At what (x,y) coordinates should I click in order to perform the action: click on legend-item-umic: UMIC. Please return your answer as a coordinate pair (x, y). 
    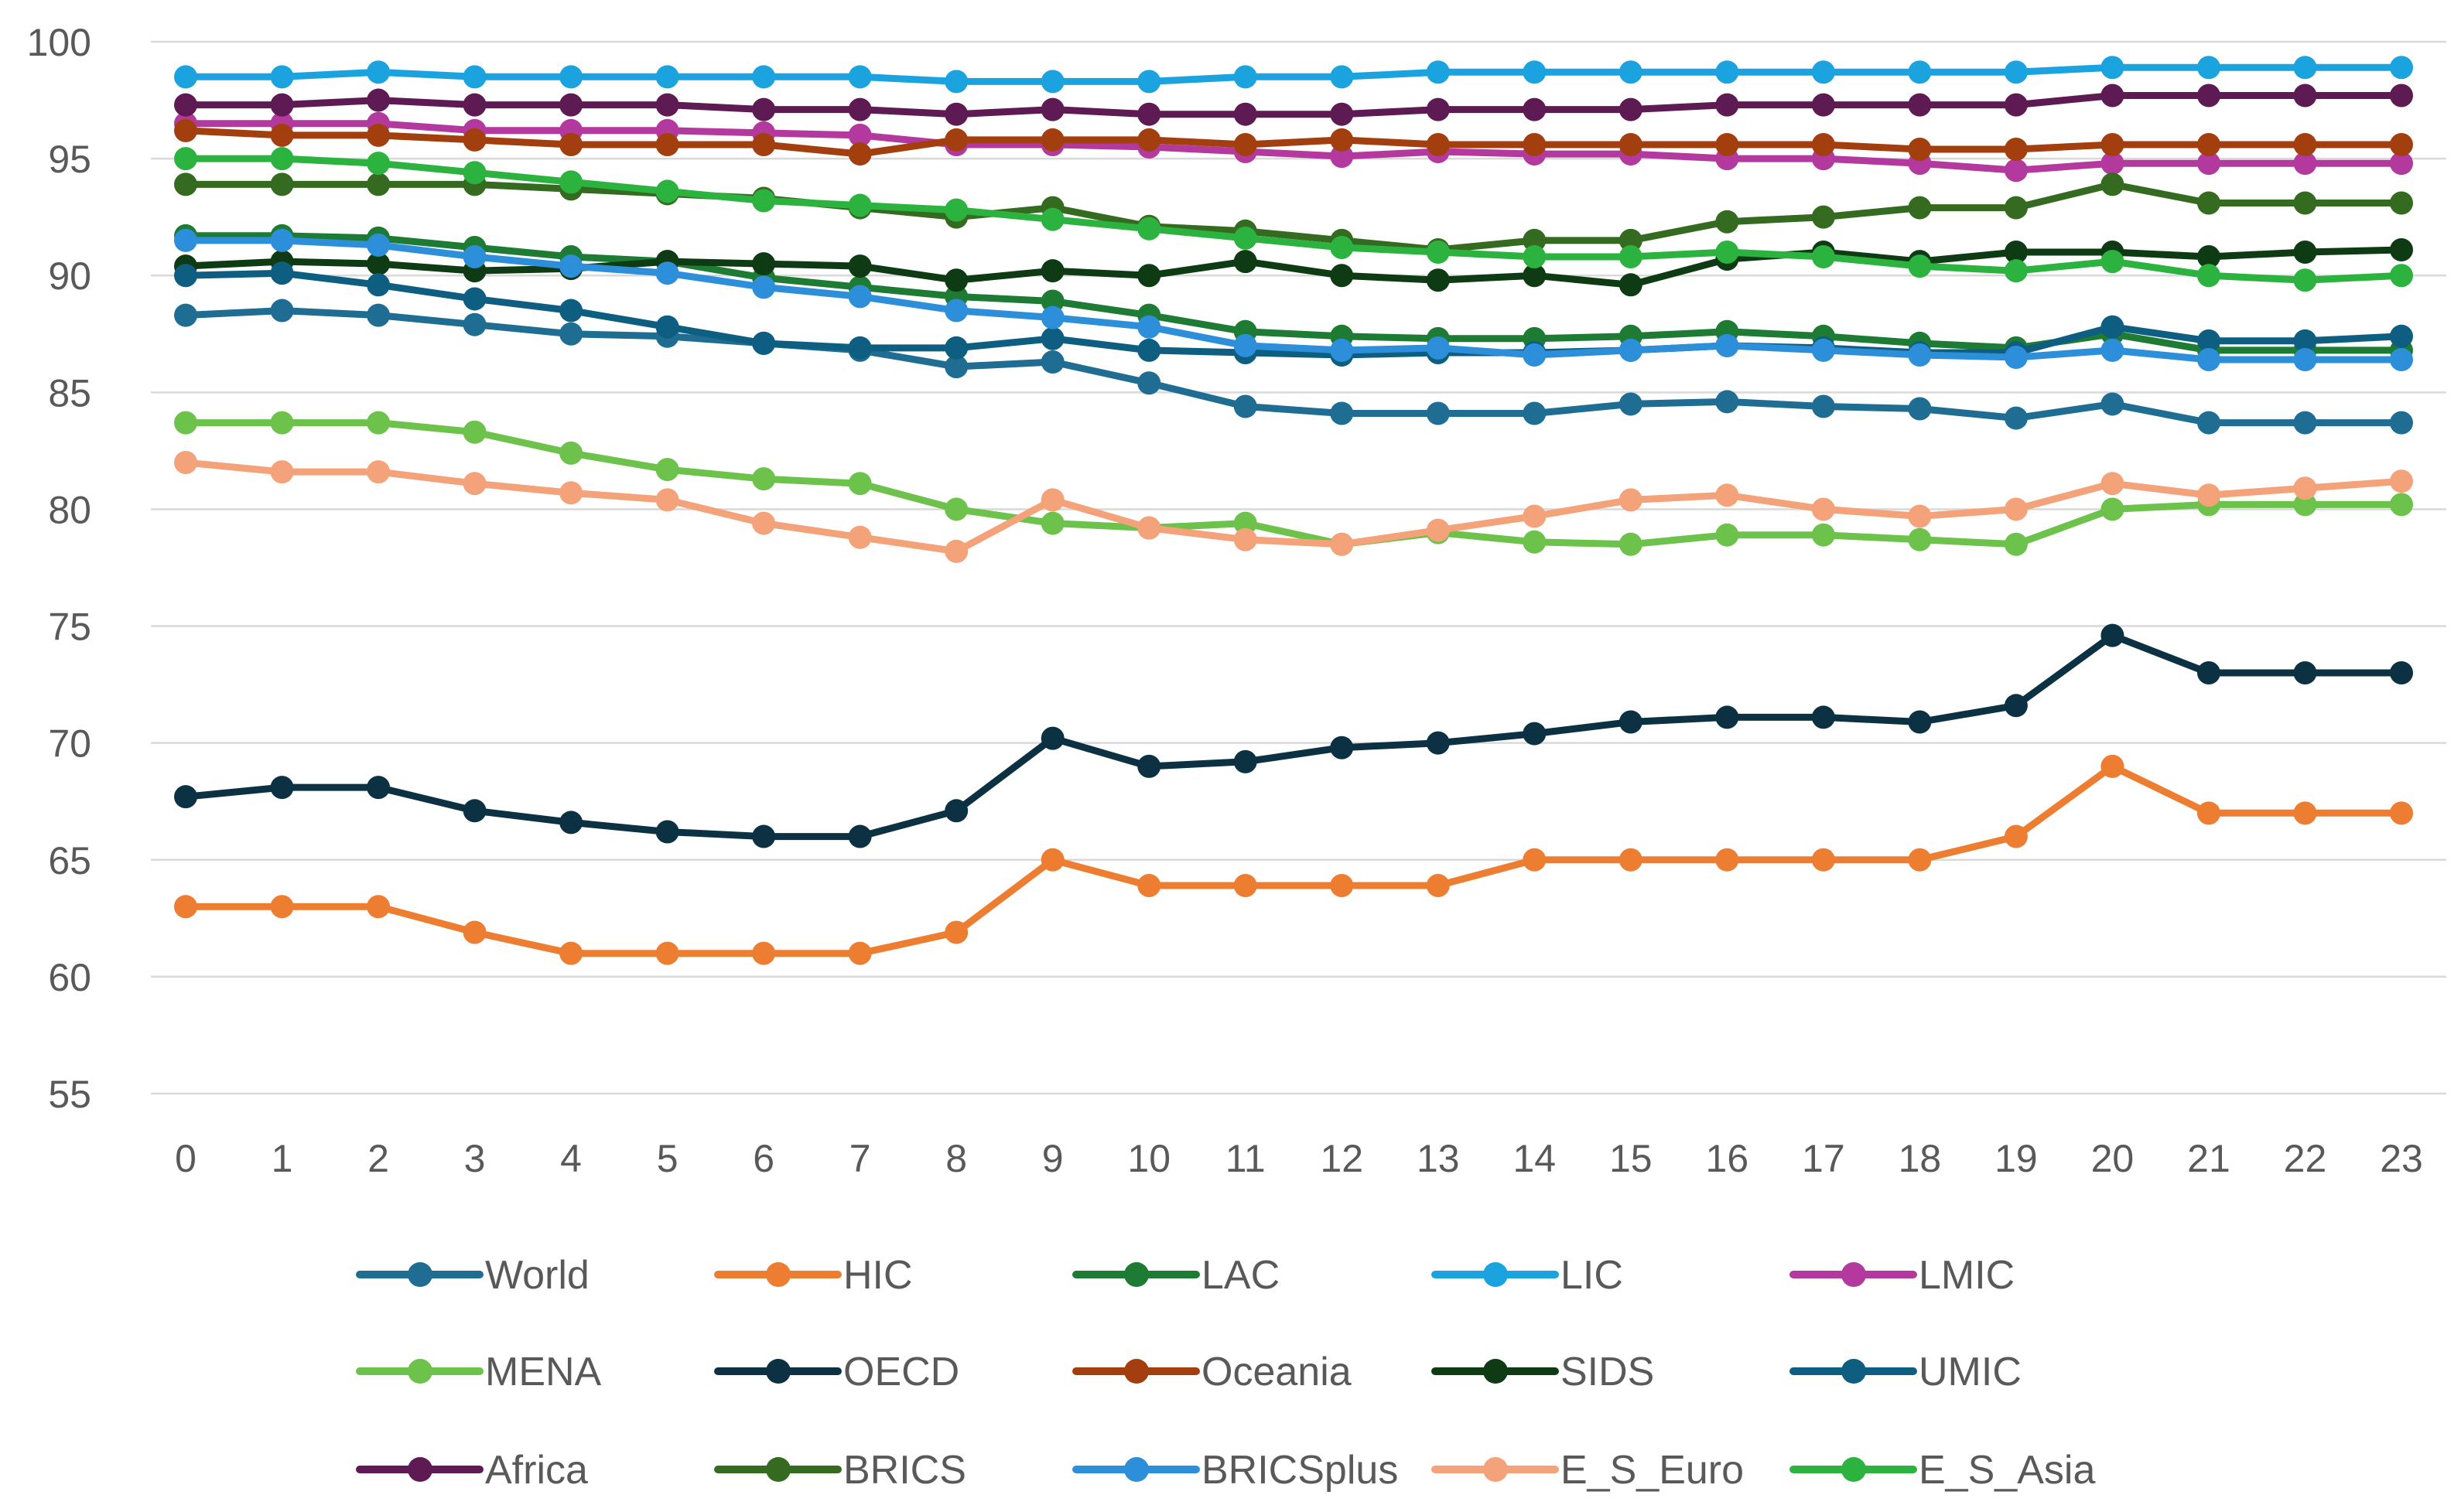
    Looking at the image, I should click on (1905, 1372).